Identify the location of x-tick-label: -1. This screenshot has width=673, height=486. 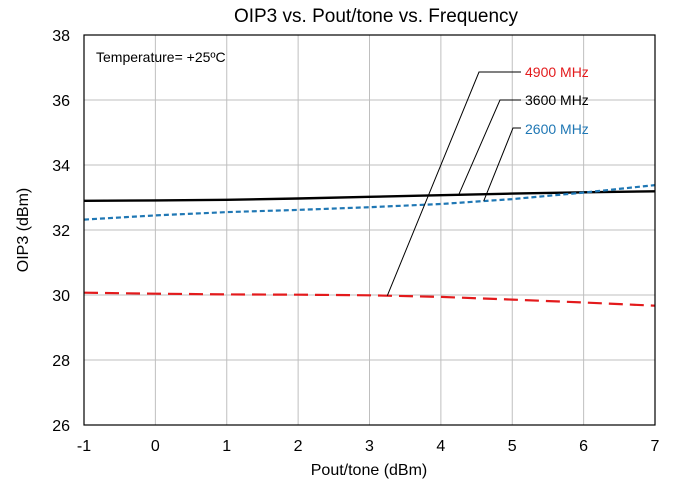
(84, 446).